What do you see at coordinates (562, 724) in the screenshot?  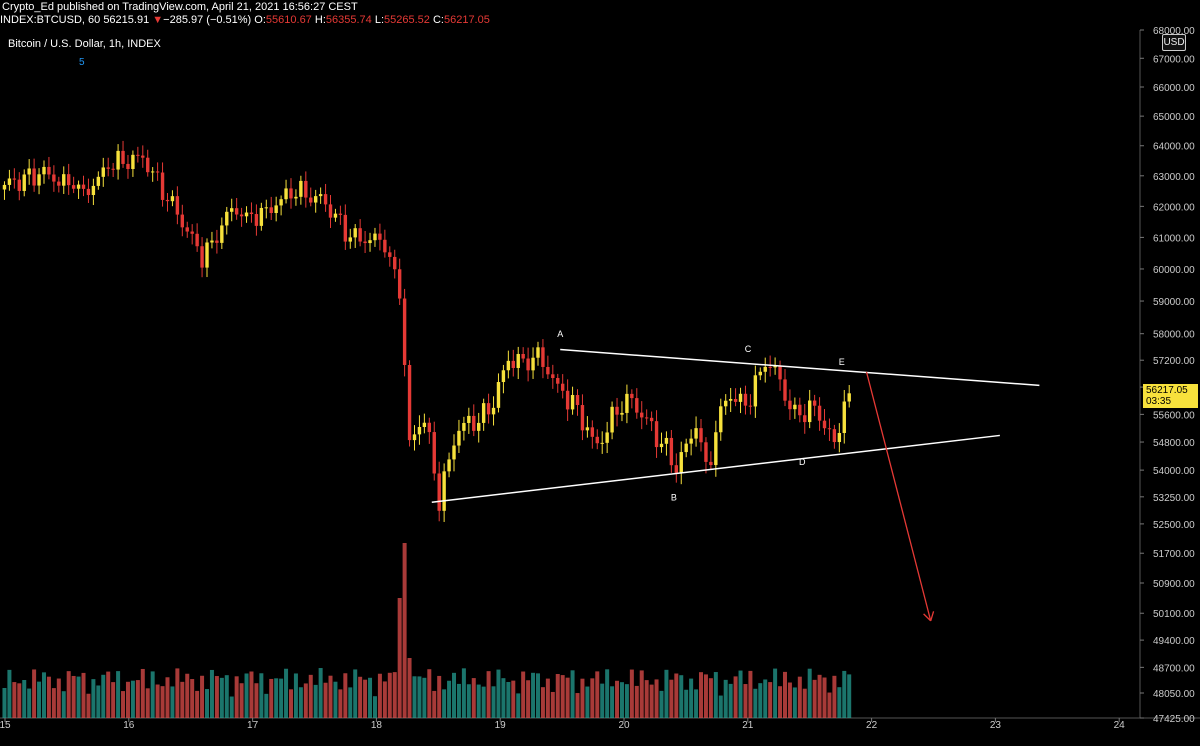 I see `time-axis: 15 16 17 18 19 20 21 22 23 24` at bounding box center [562, 724].